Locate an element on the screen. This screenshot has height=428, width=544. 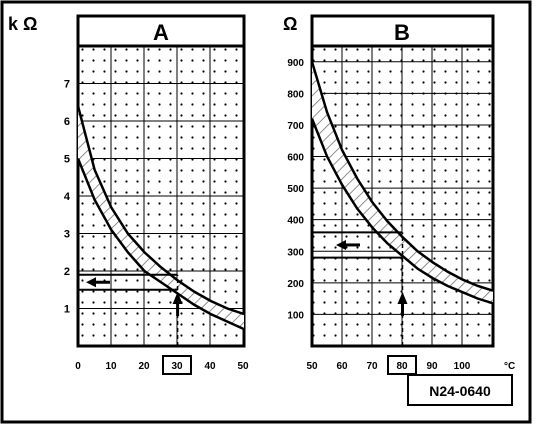
y-tick-label: 800 is located at coordinates (295, 94).